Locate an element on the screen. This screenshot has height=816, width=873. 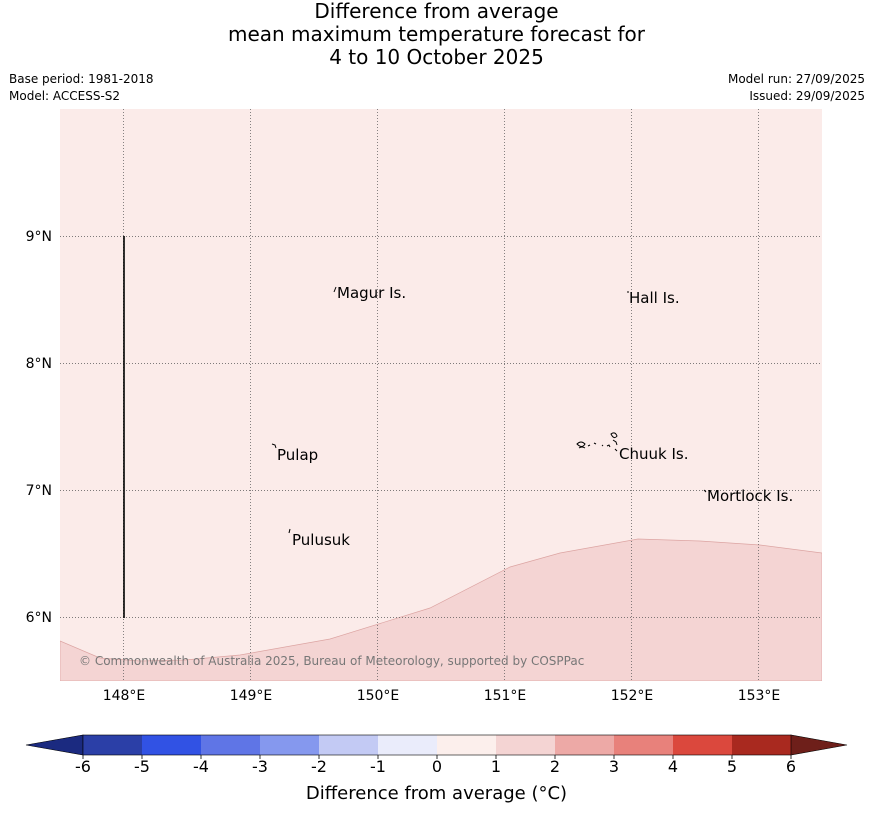
place-label-pulusuk: Pulusuk is located at coordinates (321, 540).